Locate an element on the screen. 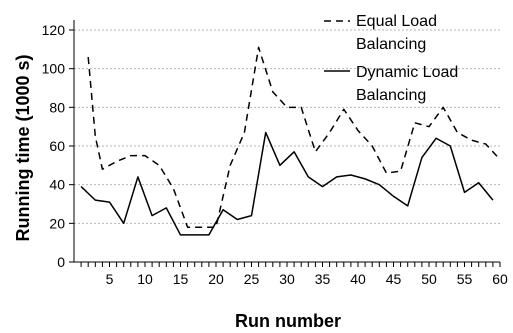 This screenshot has height=333, width=513. y-tick-label-100: 100 is located at coordinates (54, 69).